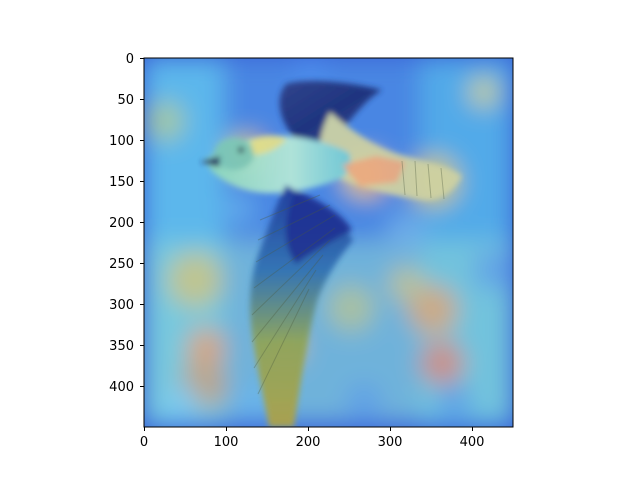 This screenshot has height=484, width=640. I want to click on y-tick-label: 300, so click(121, 305).